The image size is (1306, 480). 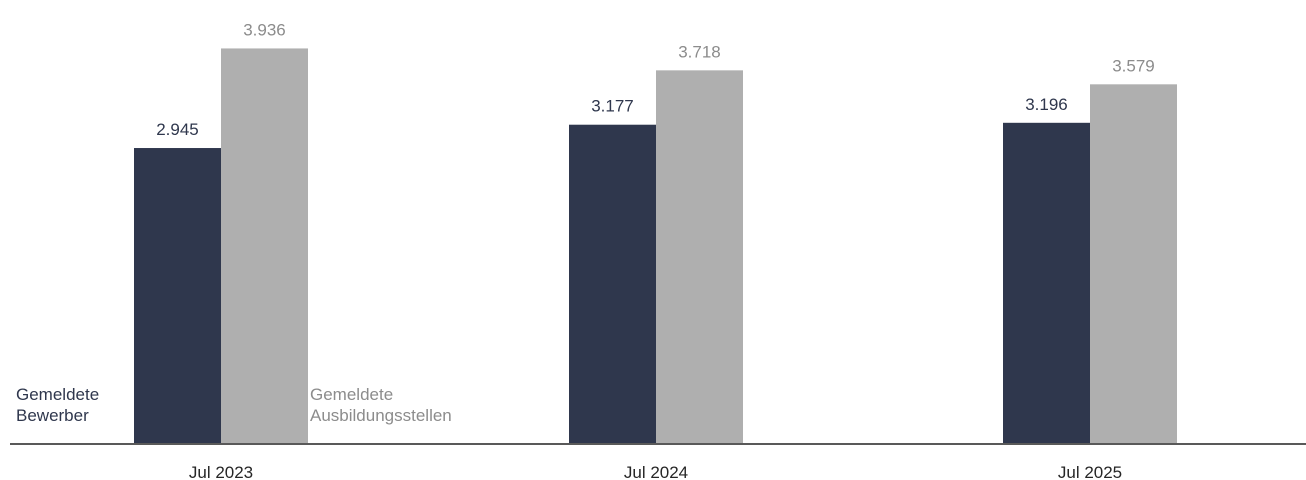 I want to click on value-label: 3.936, so click(x=264, y=29).